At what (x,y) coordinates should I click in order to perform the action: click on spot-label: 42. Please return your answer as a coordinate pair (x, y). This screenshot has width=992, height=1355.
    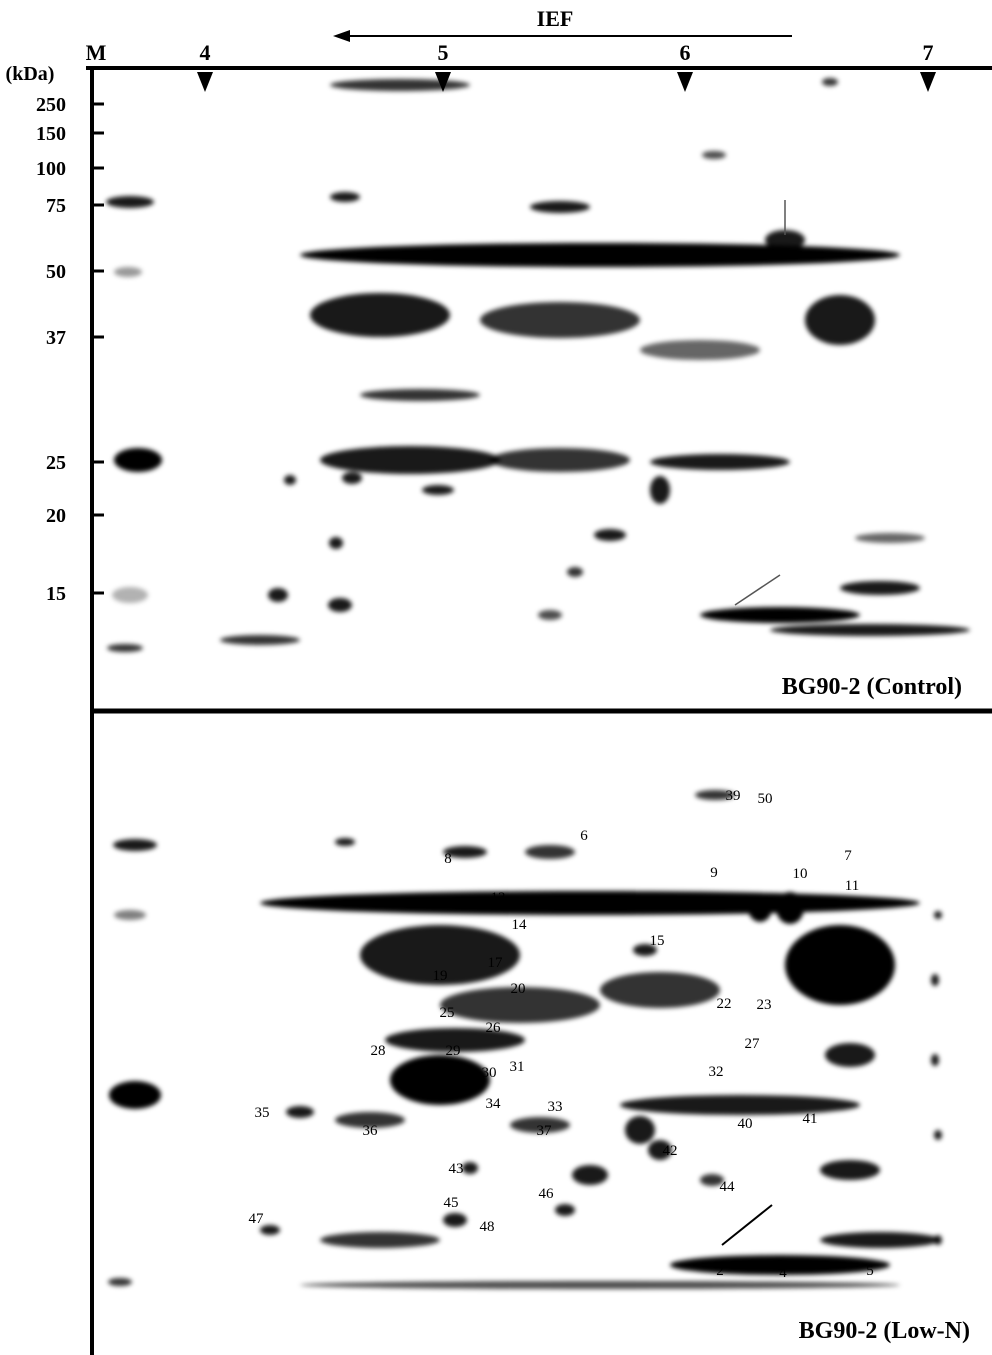
    Looking at the image, I should click on (670, 1151).